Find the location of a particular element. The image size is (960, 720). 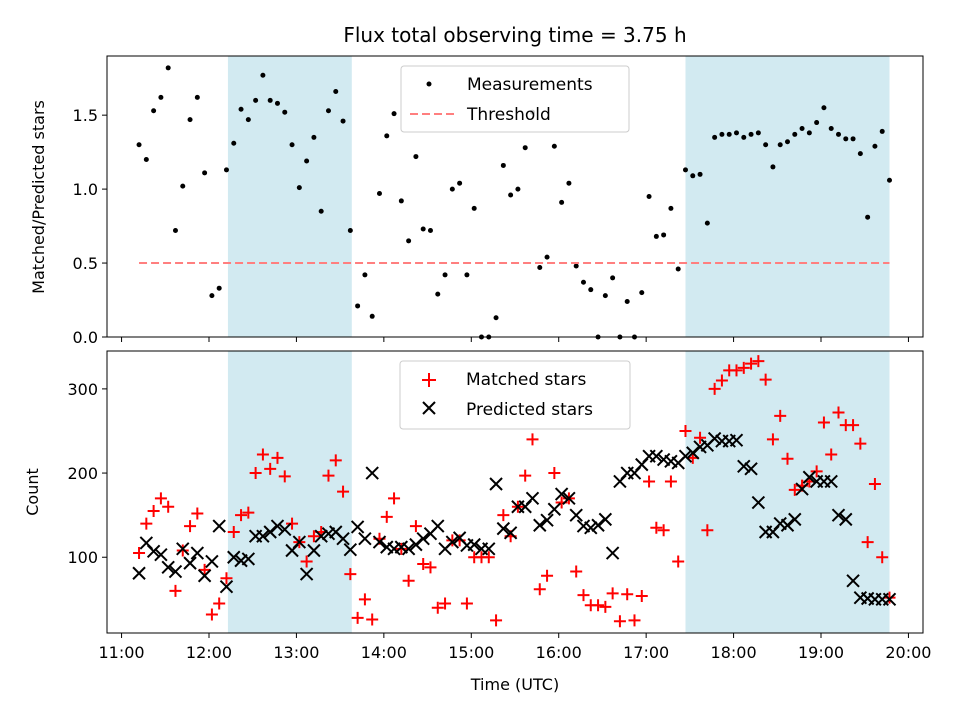

x-tick-label-9: 20:00 is located at coordinates (908, 652).